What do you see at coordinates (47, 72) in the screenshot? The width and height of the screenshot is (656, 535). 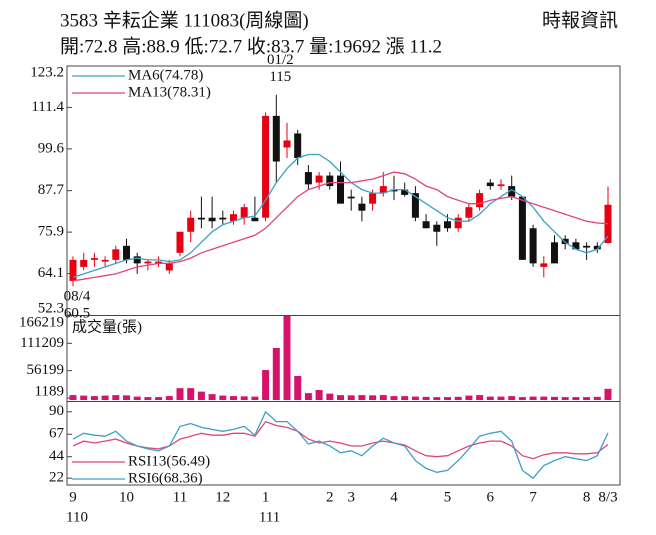 I see `y-tick-label: 123.2` at bounding box center [47, 72].